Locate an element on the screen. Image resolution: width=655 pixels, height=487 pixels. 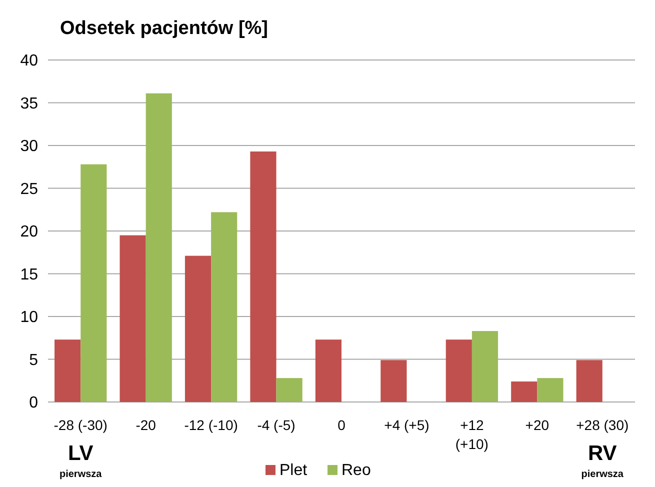
x-tick-label: +28 (30) is located at coordinates (602, 425).